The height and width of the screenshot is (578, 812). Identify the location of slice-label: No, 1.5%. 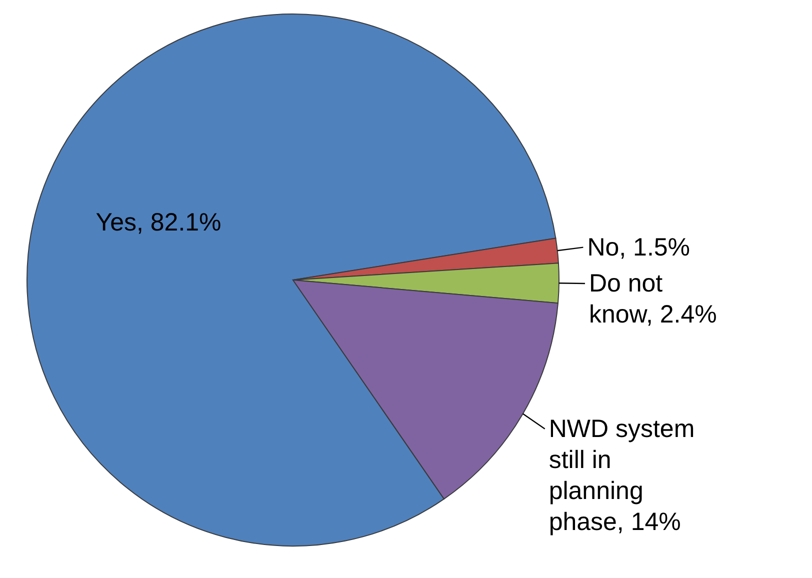
(638, 247).